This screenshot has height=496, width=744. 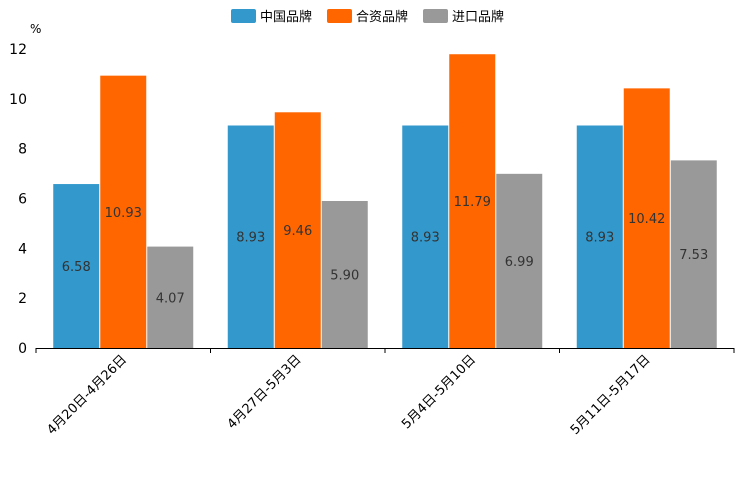 I want to click on y-axis: 0 2 4 6 8 10 12, so click(x=18, y=199).